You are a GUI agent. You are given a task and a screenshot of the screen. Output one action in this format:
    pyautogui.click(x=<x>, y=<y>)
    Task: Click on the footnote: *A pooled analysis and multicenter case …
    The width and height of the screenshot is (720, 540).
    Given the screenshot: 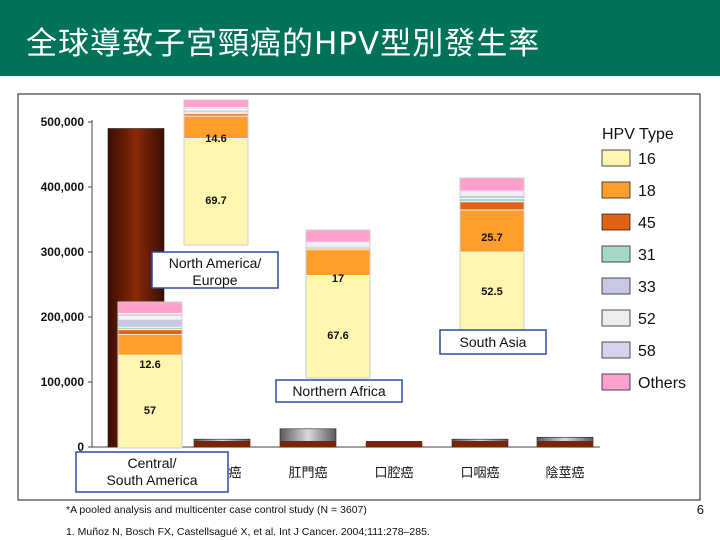 What is the action you would take?
    pyautogui.click(x=216, y=510)
    